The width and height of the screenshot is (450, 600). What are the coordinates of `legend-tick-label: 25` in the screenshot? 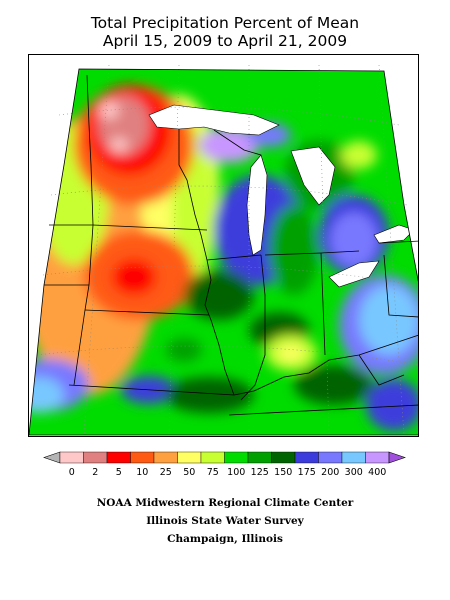 It's located at (166, 472).